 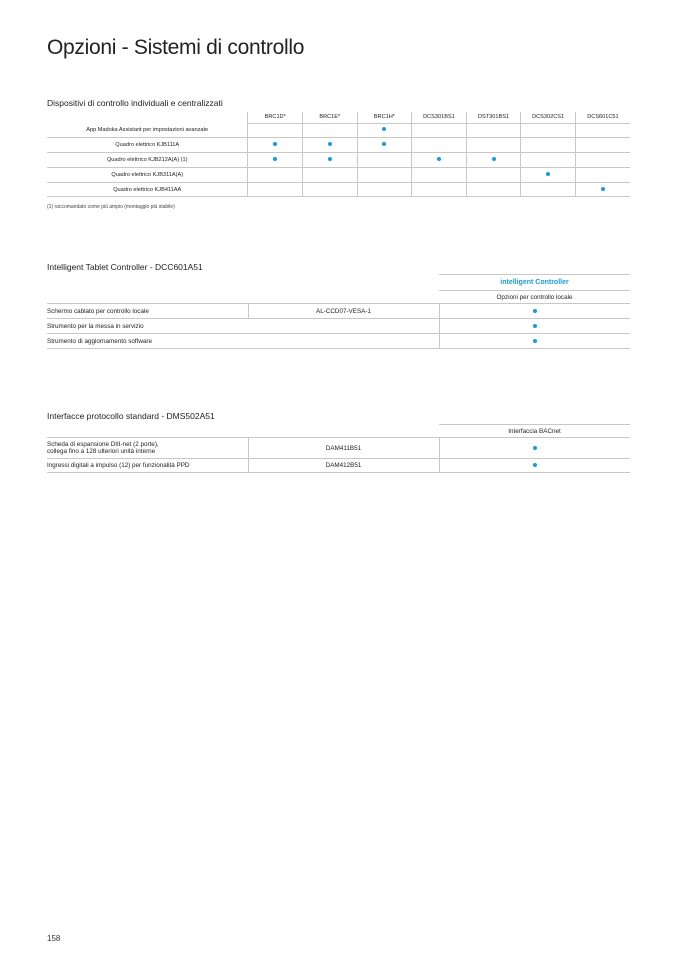 I want to click on table-row: Quadro elettrico KJB111A, so click(x=338, y=145).